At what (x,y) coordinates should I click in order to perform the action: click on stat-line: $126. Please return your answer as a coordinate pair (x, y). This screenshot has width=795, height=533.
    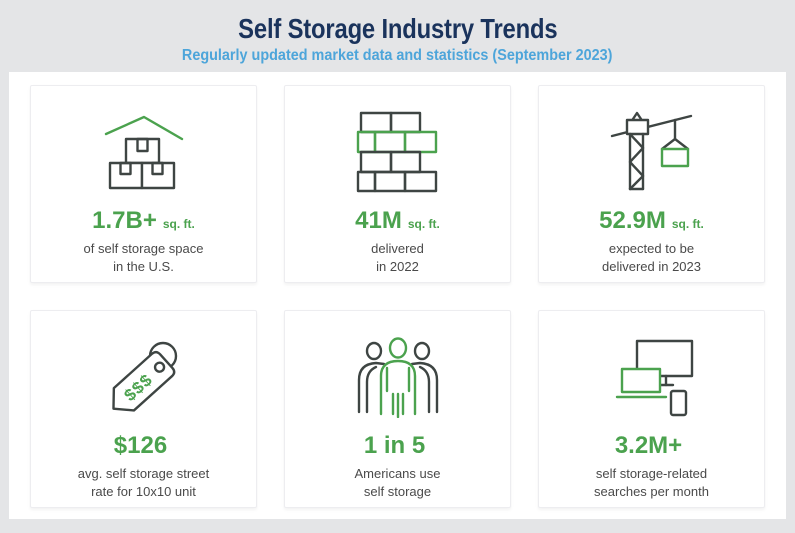
    Looking at the image, I should click on (143, 446).